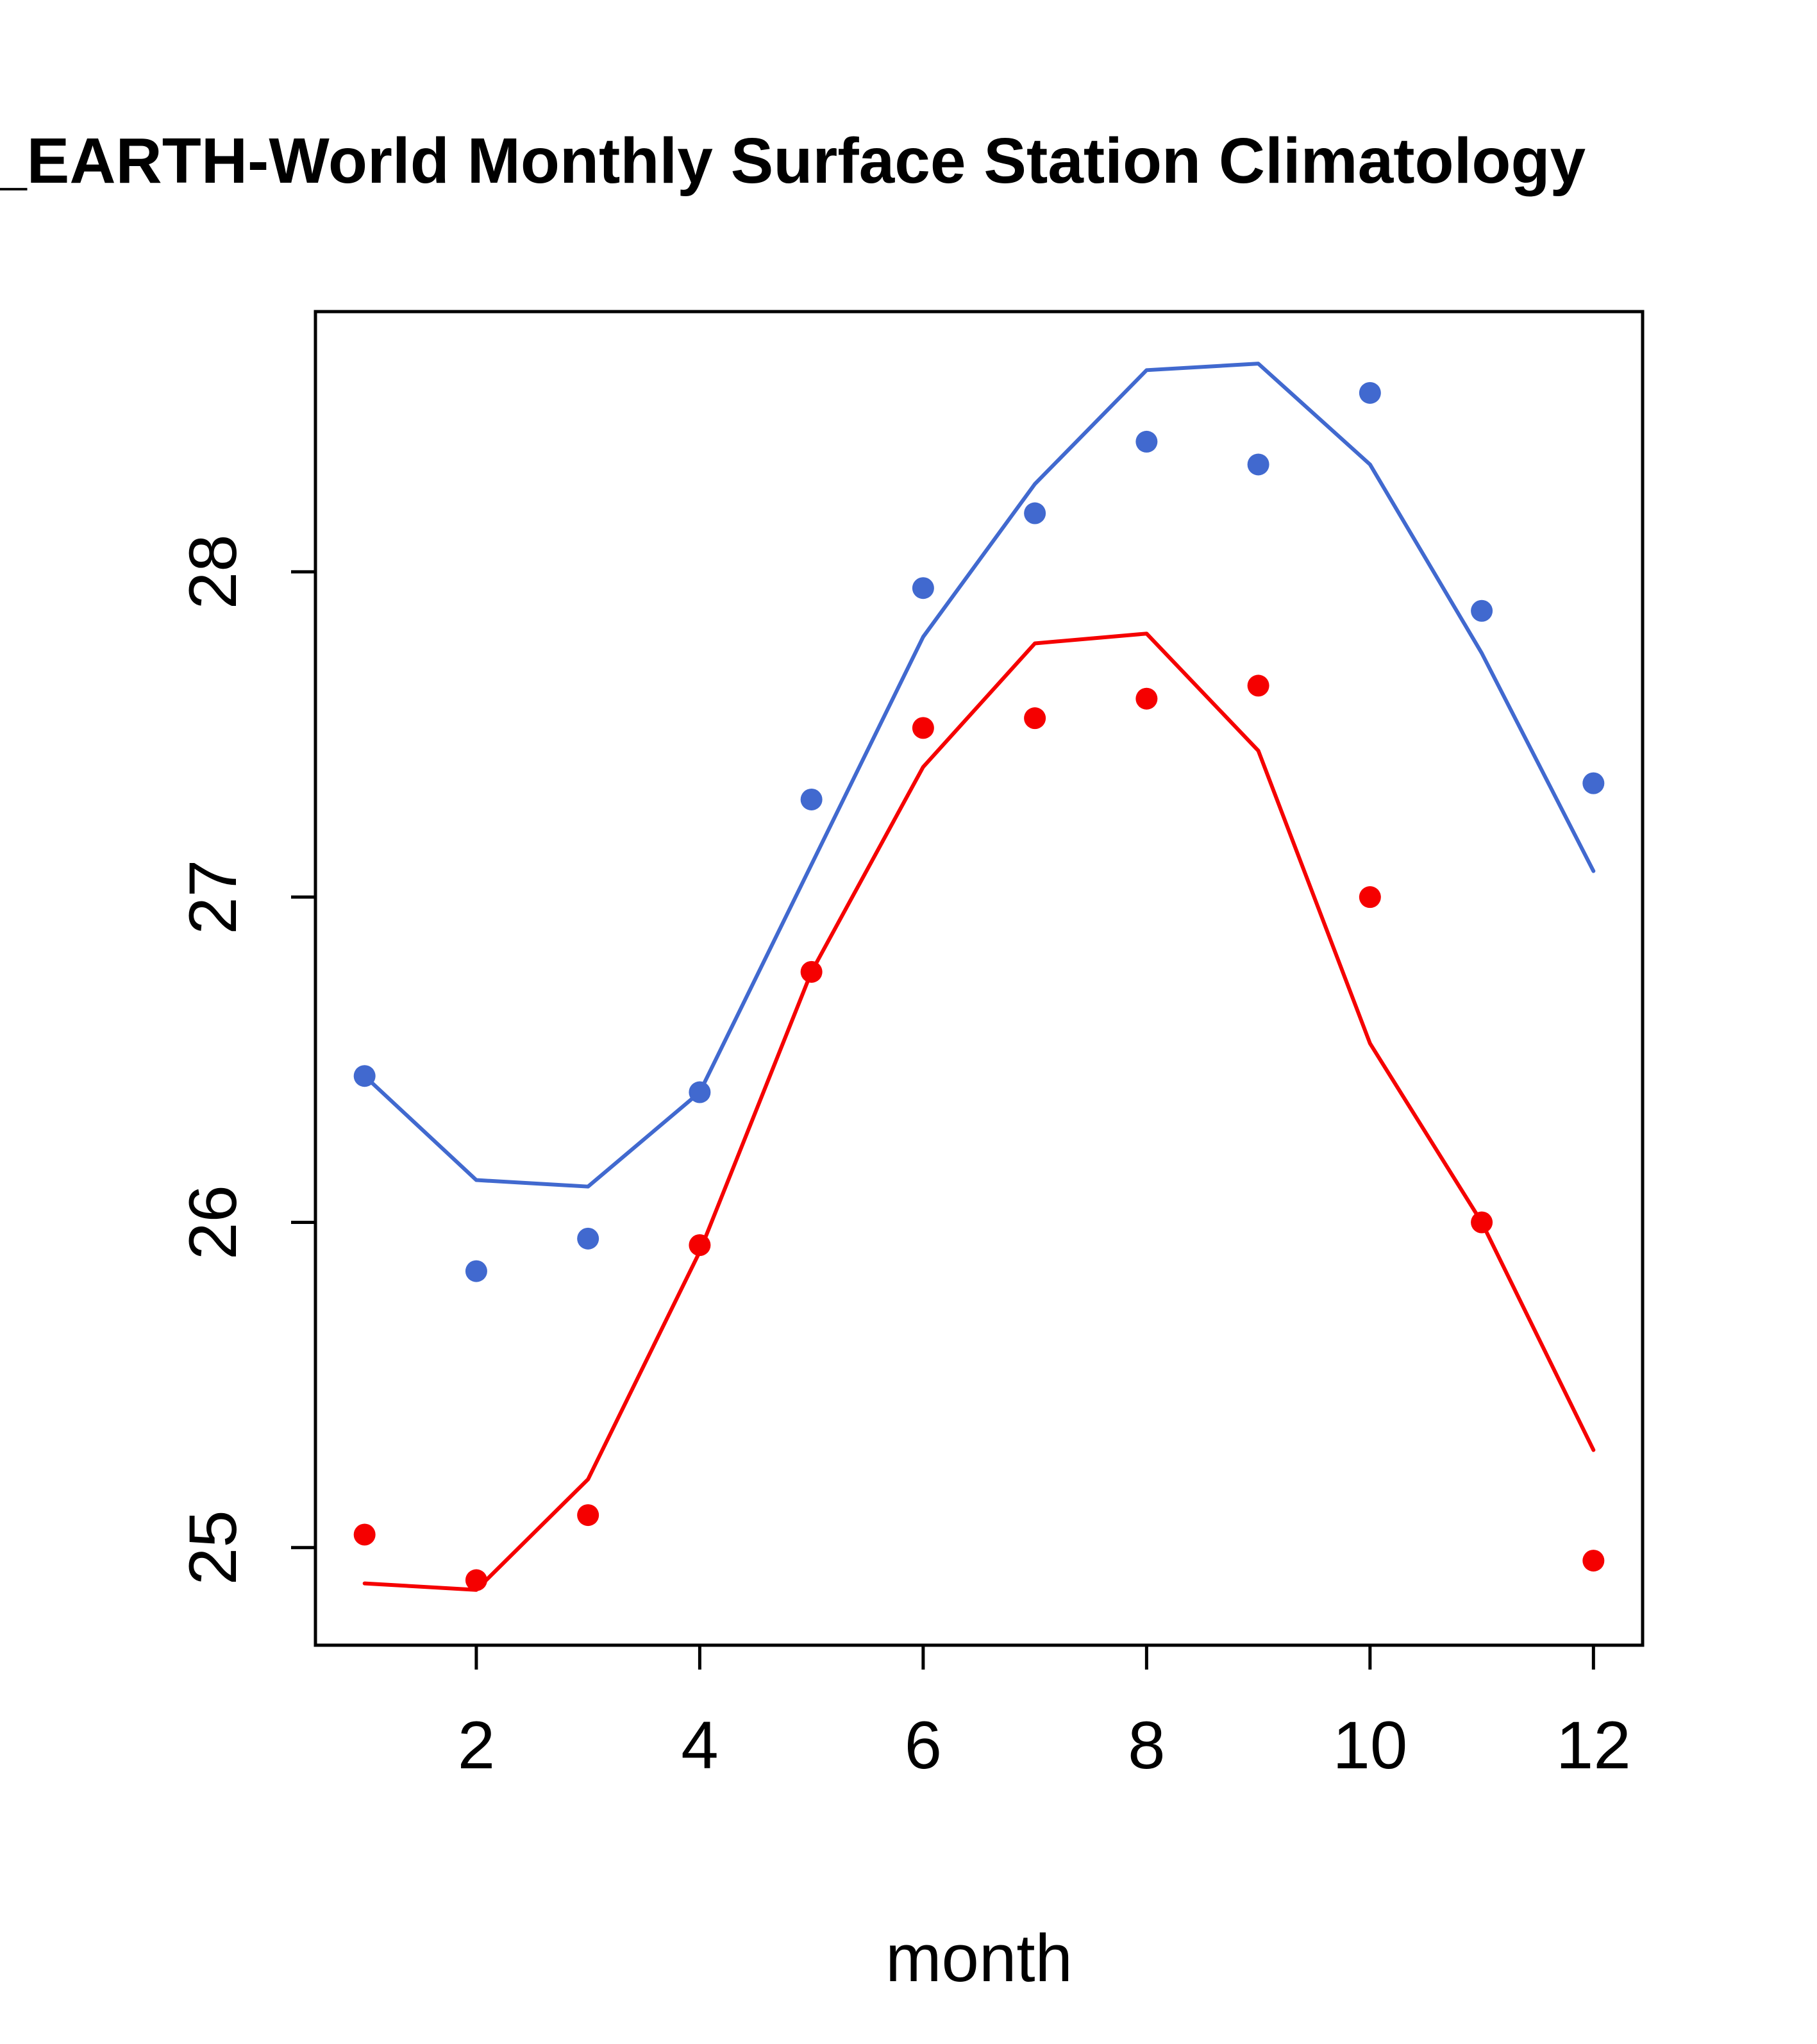 Image resolution: width=1817 pixels, height=2044 pixels. I want to click on y-tick-label: 25, so click(213, 1547).